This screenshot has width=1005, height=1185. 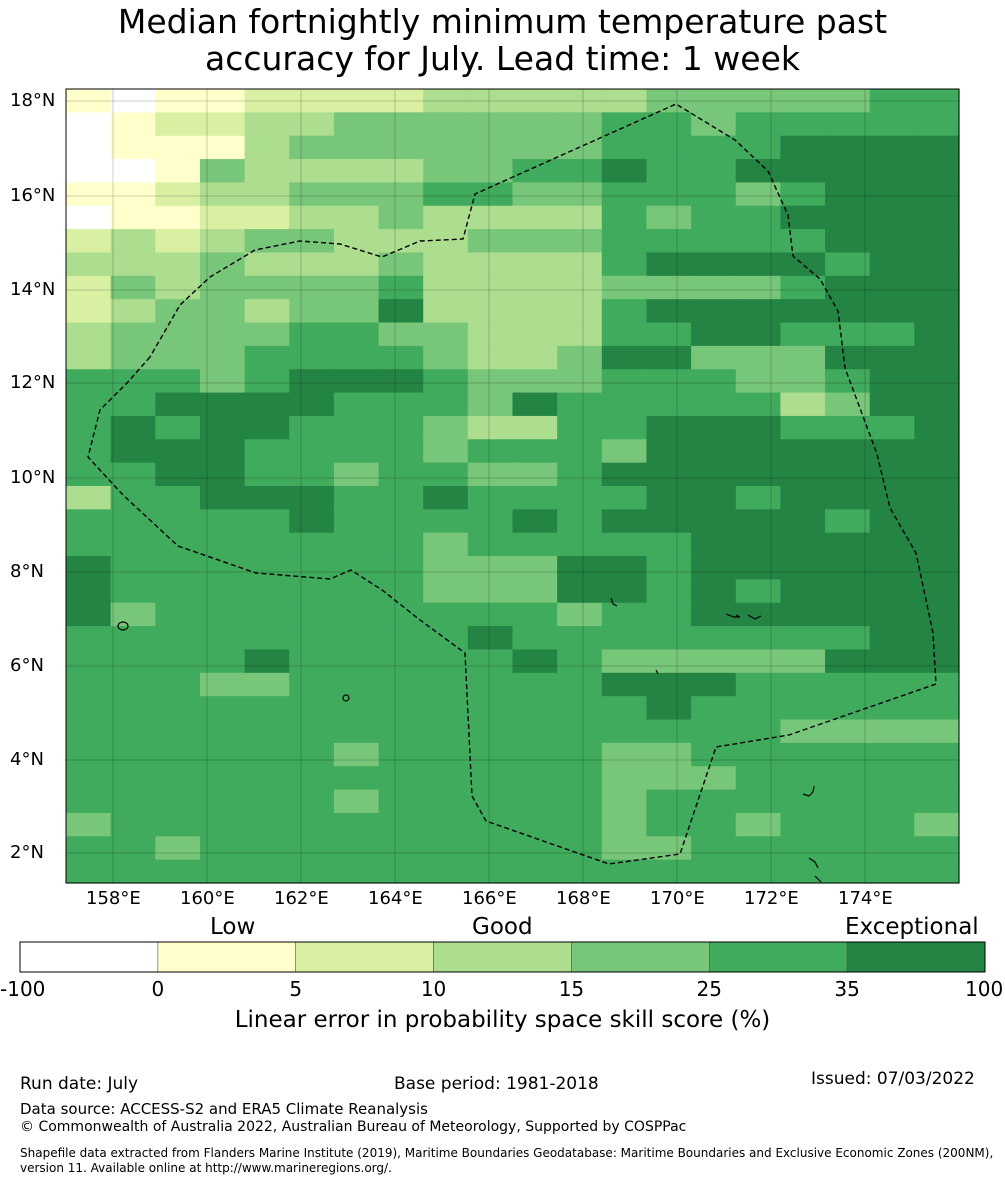 I want to click on colorbar-tick-label: 0, so click(x=158, y=989).